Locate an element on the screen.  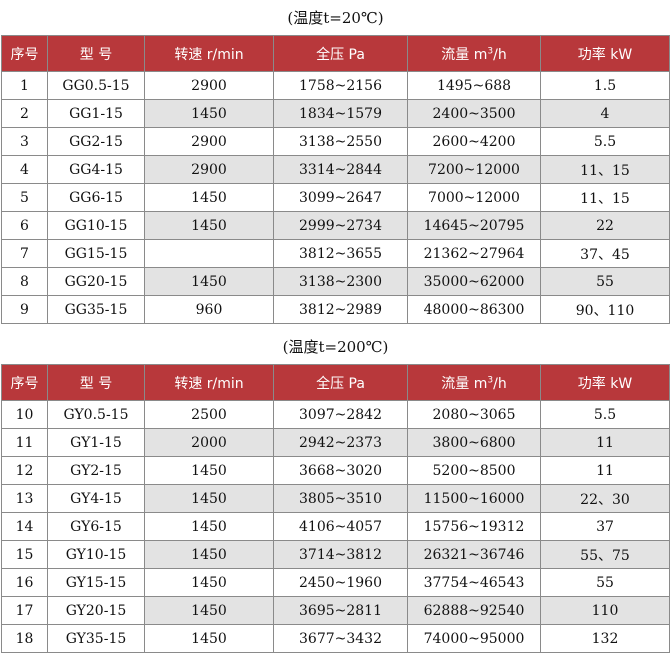
cell-flow: 14645~20795 is located at coordinates (474, 225).